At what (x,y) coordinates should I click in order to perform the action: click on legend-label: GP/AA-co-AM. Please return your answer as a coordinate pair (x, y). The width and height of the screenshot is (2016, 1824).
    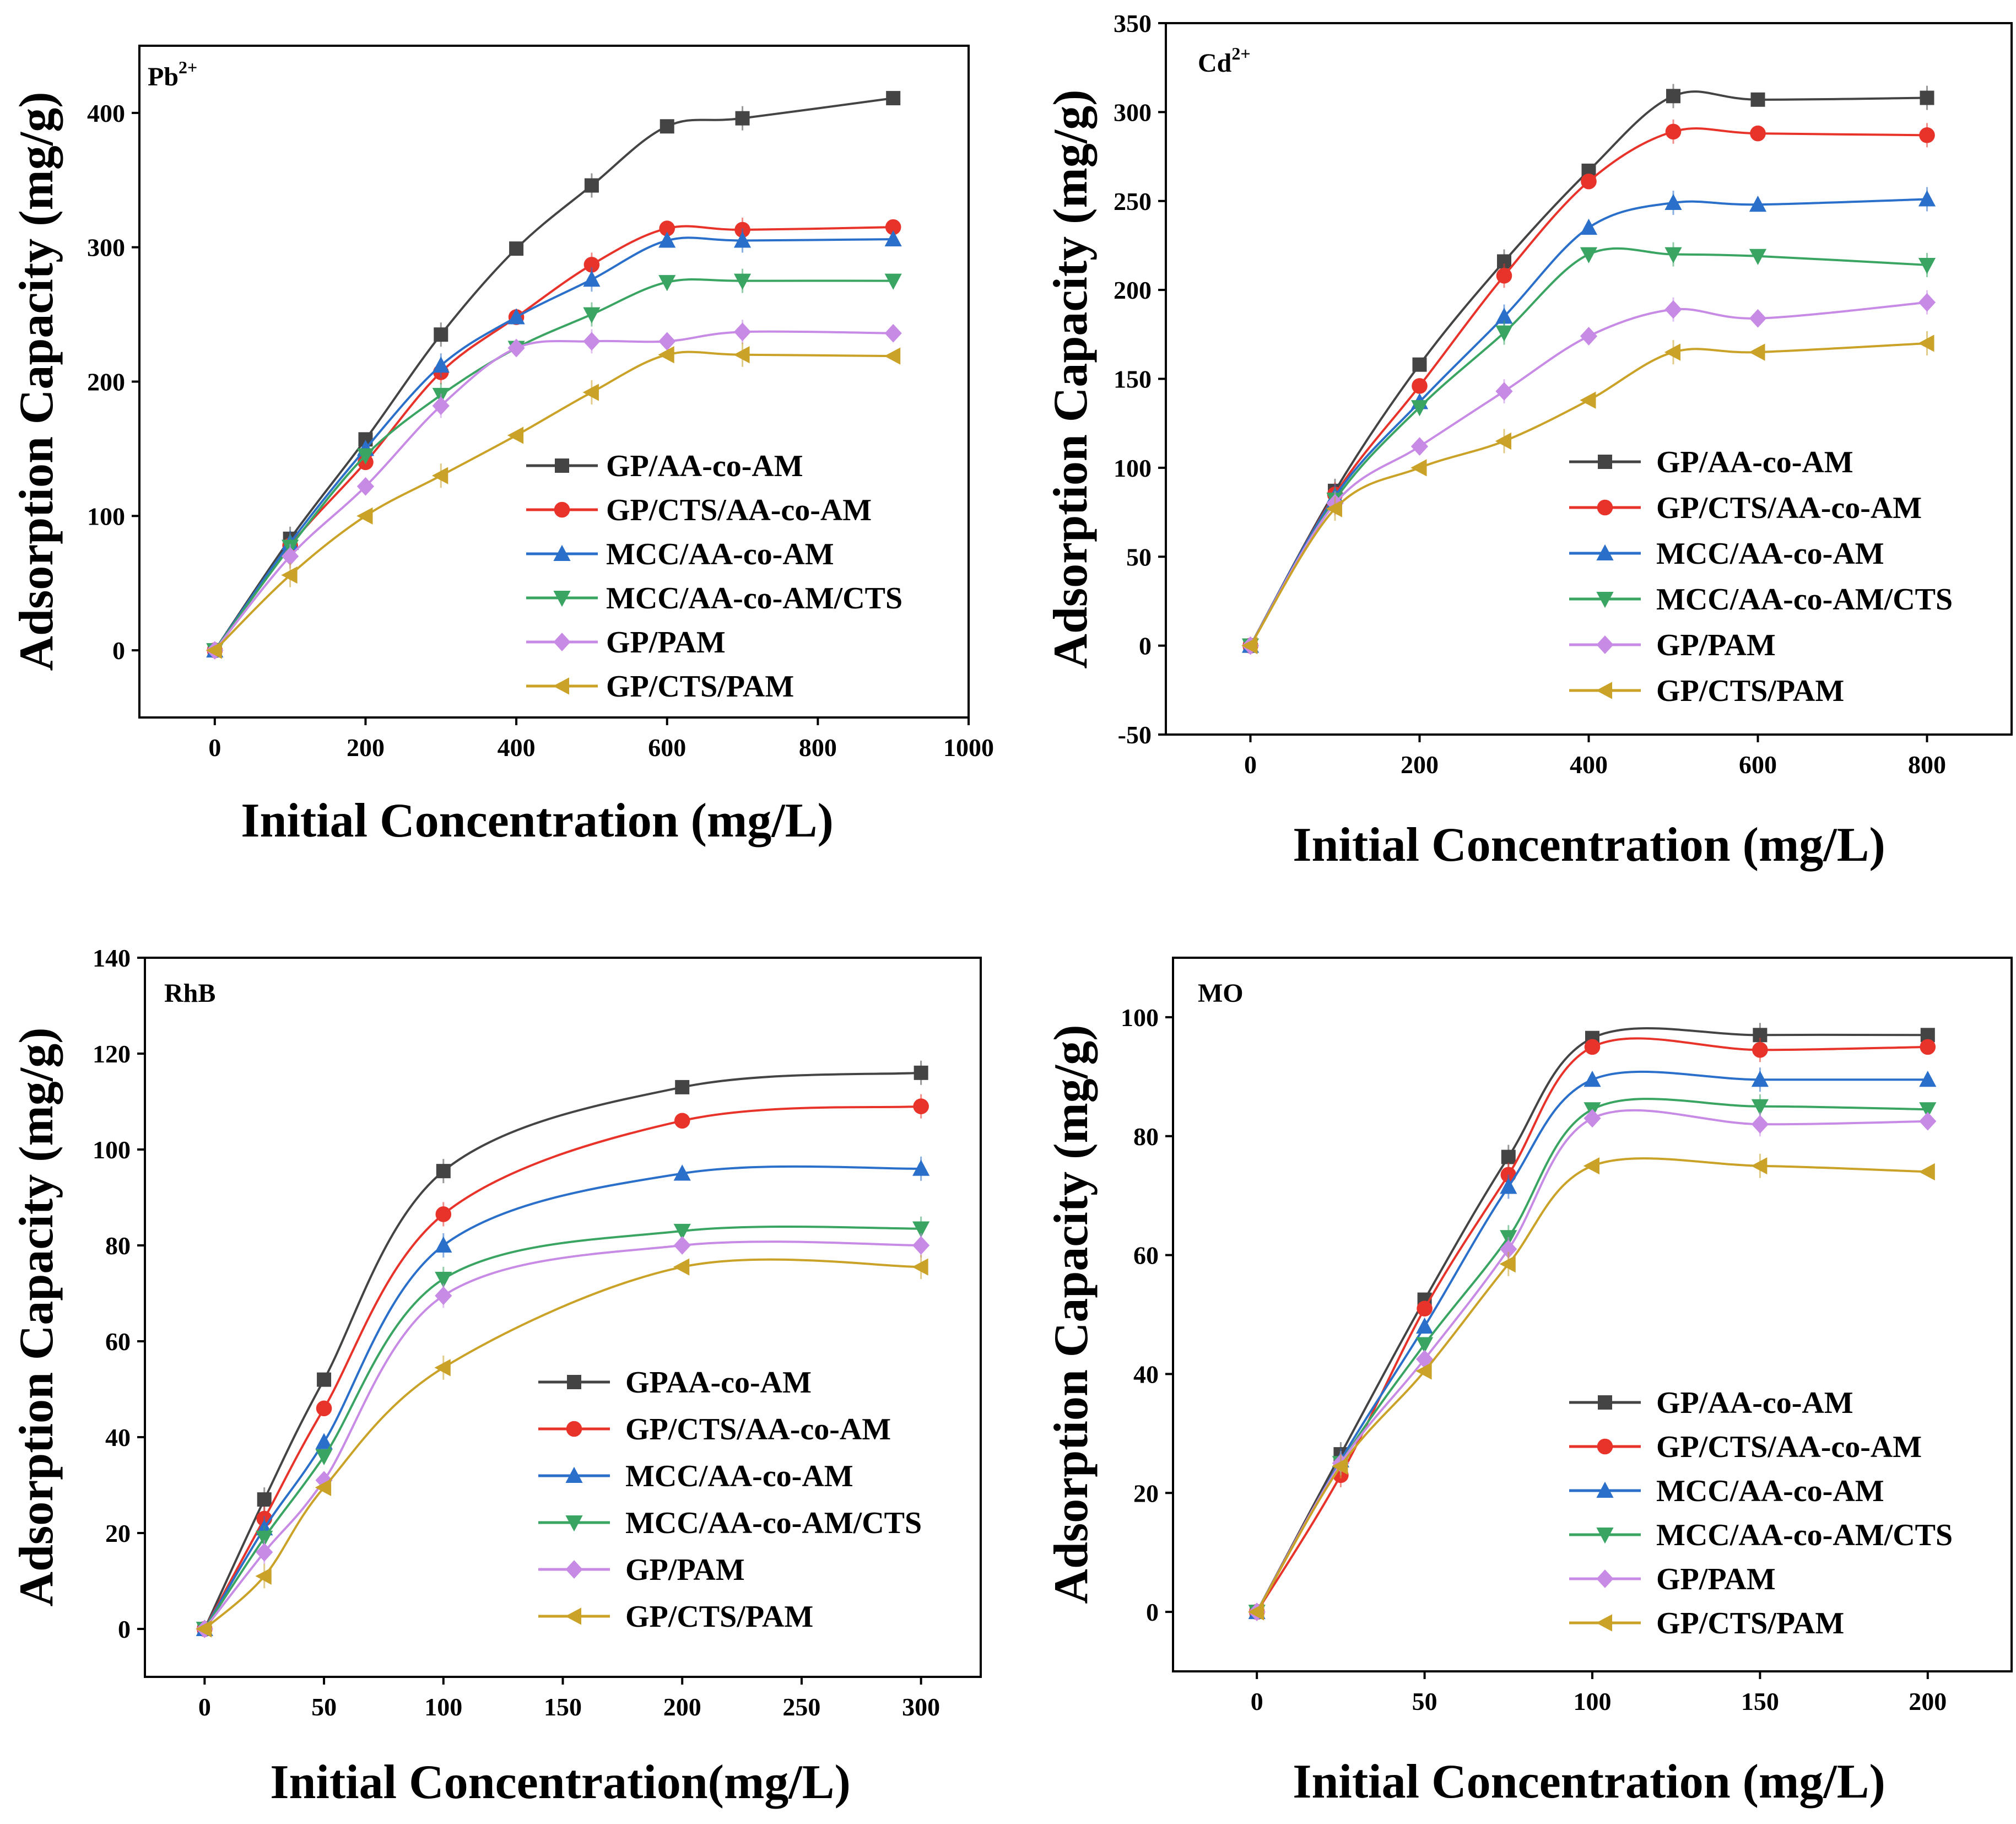
    Looking at the image, I should click on (1754, 1403).